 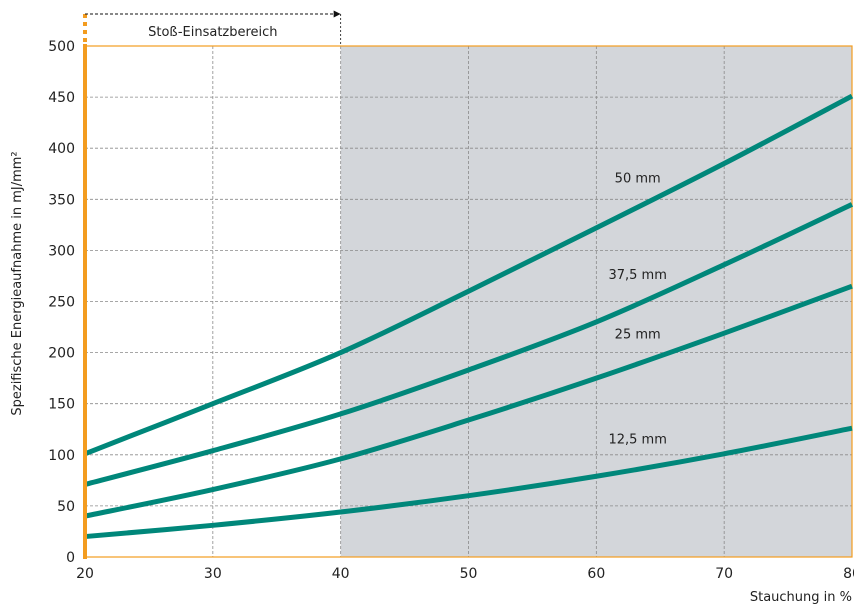 What do you see at coordinates (724, 574) in the screenshot?
I see `x-tick-label: 70` at bounding box center [724, 574].